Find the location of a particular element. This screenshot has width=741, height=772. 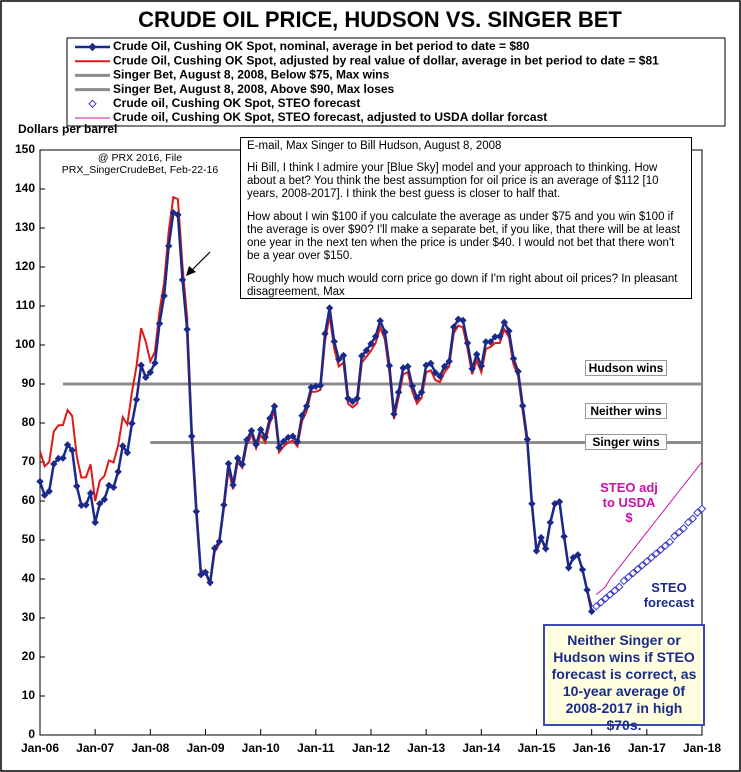

x-tick-label: Jan-18 is located at coordinates (702, 748).